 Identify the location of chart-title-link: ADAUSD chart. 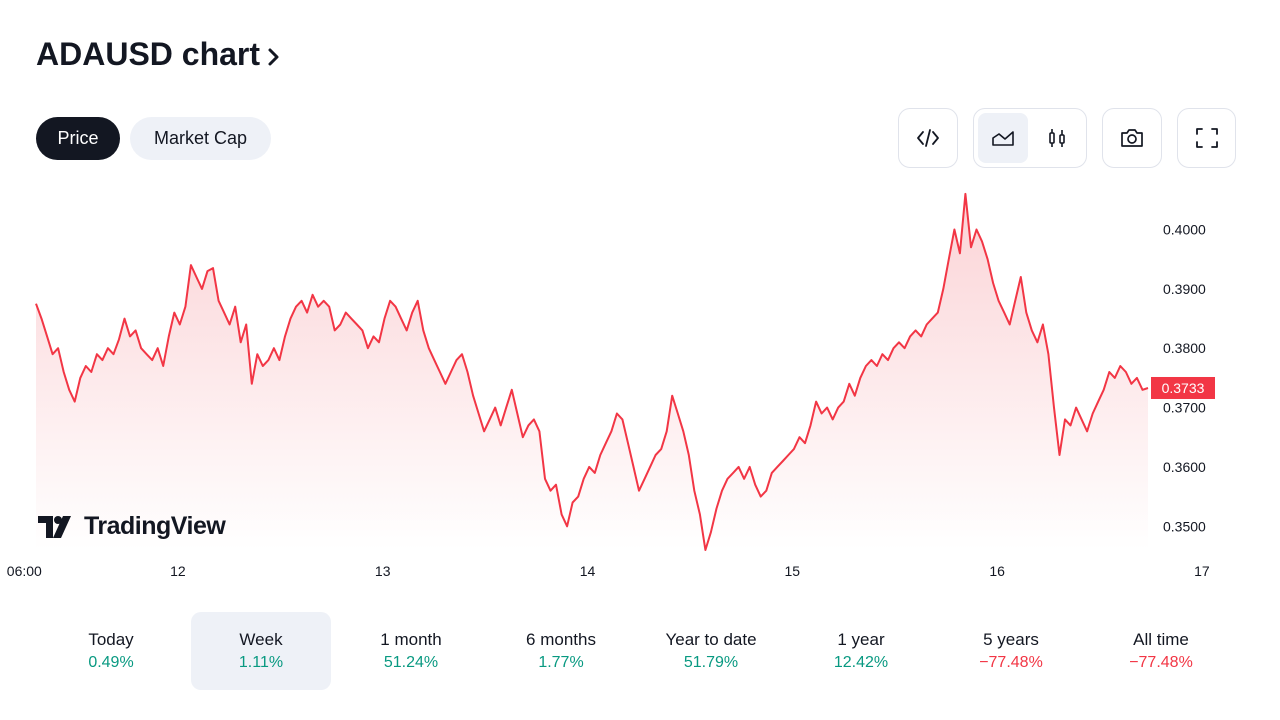
(160, 54).